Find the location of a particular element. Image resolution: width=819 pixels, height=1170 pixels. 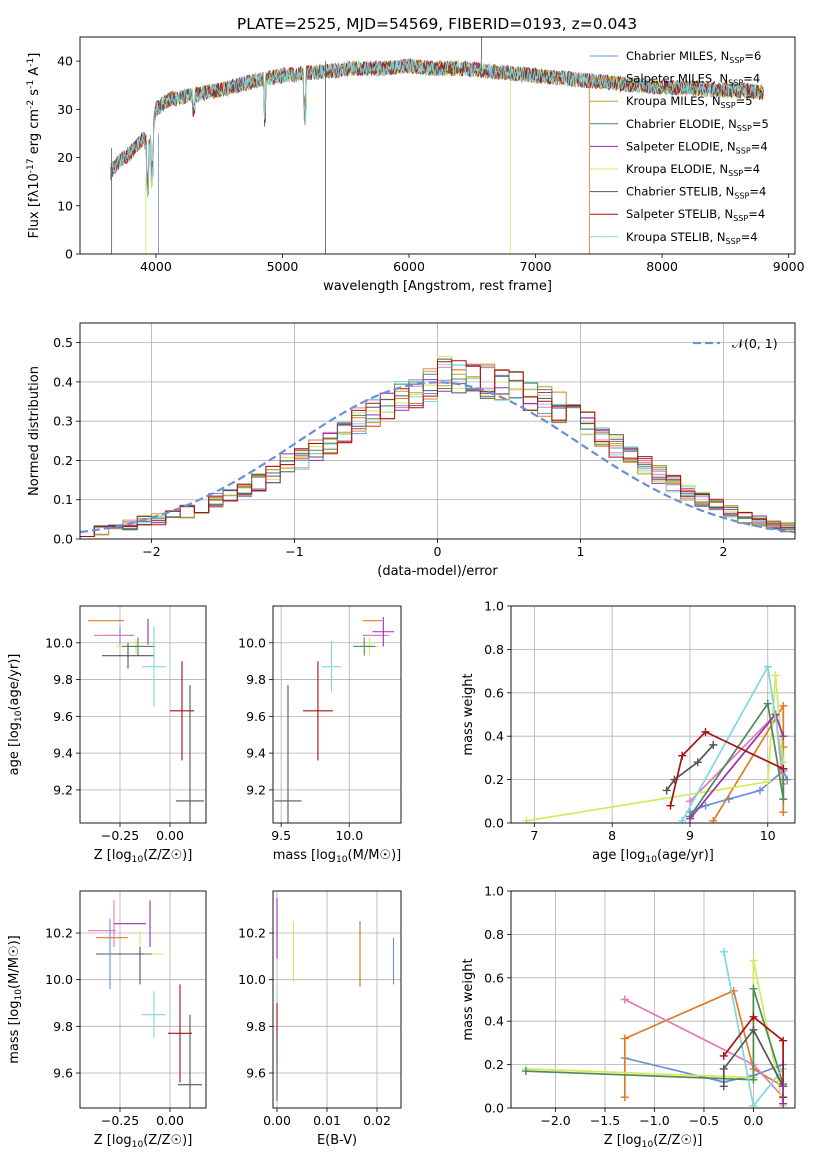

y-tick-label: 0.2 is located at coordinates (63, 460).